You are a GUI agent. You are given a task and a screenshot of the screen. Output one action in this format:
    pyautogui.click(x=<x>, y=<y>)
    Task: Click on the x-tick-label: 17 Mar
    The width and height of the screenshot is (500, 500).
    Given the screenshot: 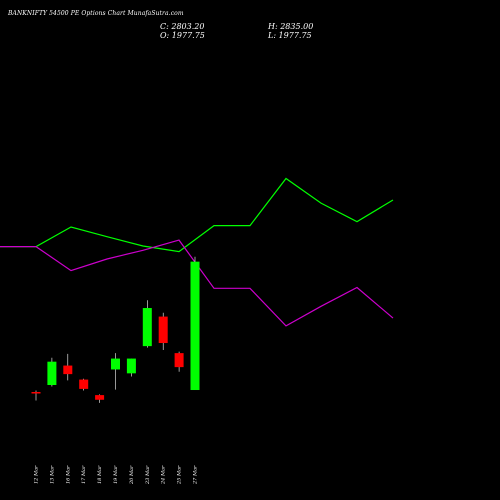 What is the action you would take?
    pyautogui.click(x=84, y=474)
    